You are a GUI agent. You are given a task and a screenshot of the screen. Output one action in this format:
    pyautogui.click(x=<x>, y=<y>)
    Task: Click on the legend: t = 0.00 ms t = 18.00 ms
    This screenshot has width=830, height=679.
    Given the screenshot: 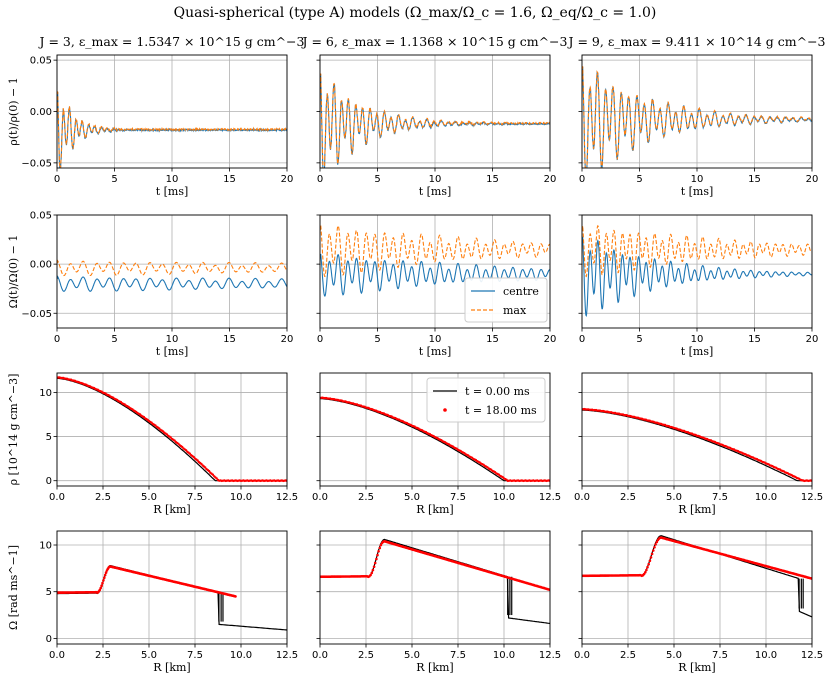 What is the action you would take?
    pyautogui.click(x=486, y=400)
    